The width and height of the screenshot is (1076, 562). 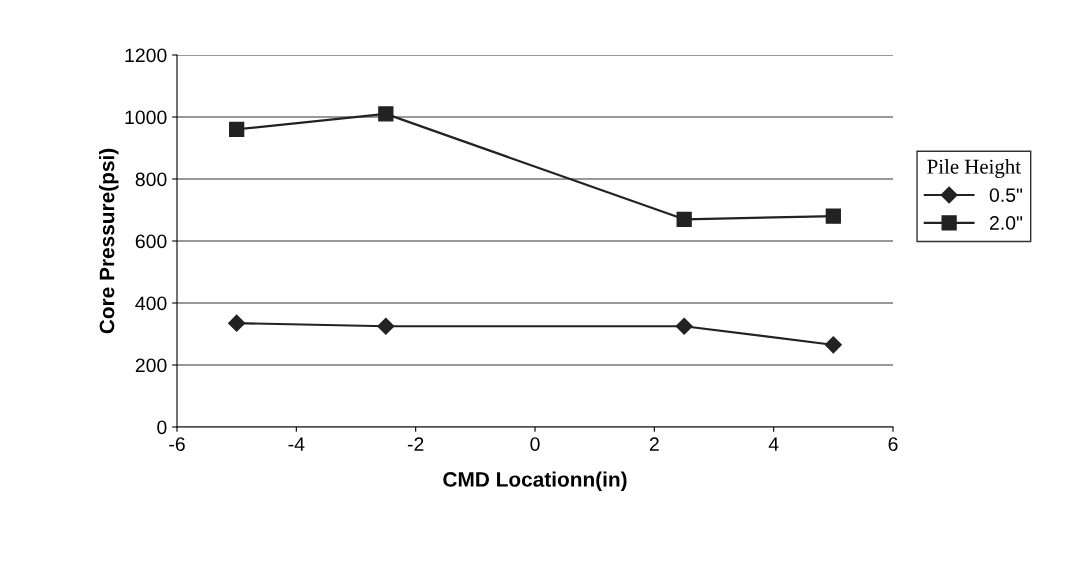 I want to click on legend-label: 0.5", so click(x=1006, y=195).